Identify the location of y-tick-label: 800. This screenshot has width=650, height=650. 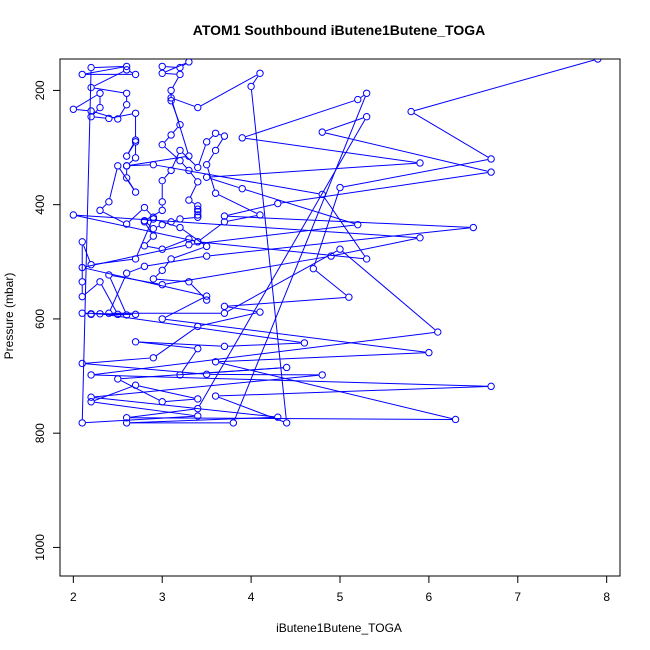
(40, 433).